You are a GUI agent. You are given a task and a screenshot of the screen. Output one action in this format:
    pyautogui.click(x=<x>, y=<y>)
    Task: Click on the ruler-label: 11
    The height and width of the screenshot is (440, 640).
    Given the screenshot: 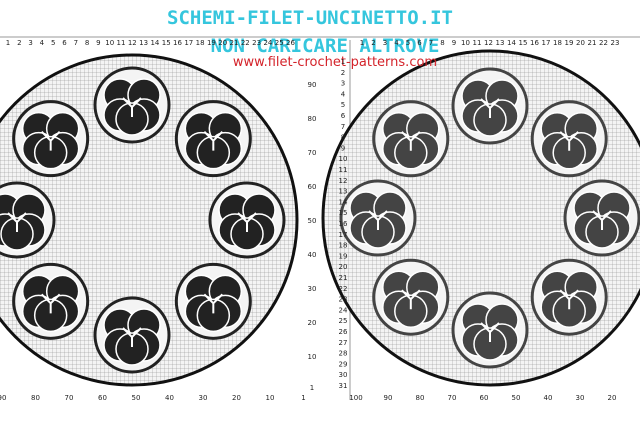 What is the action you would take?
    pyautogui.click(x=477, y=43)
    